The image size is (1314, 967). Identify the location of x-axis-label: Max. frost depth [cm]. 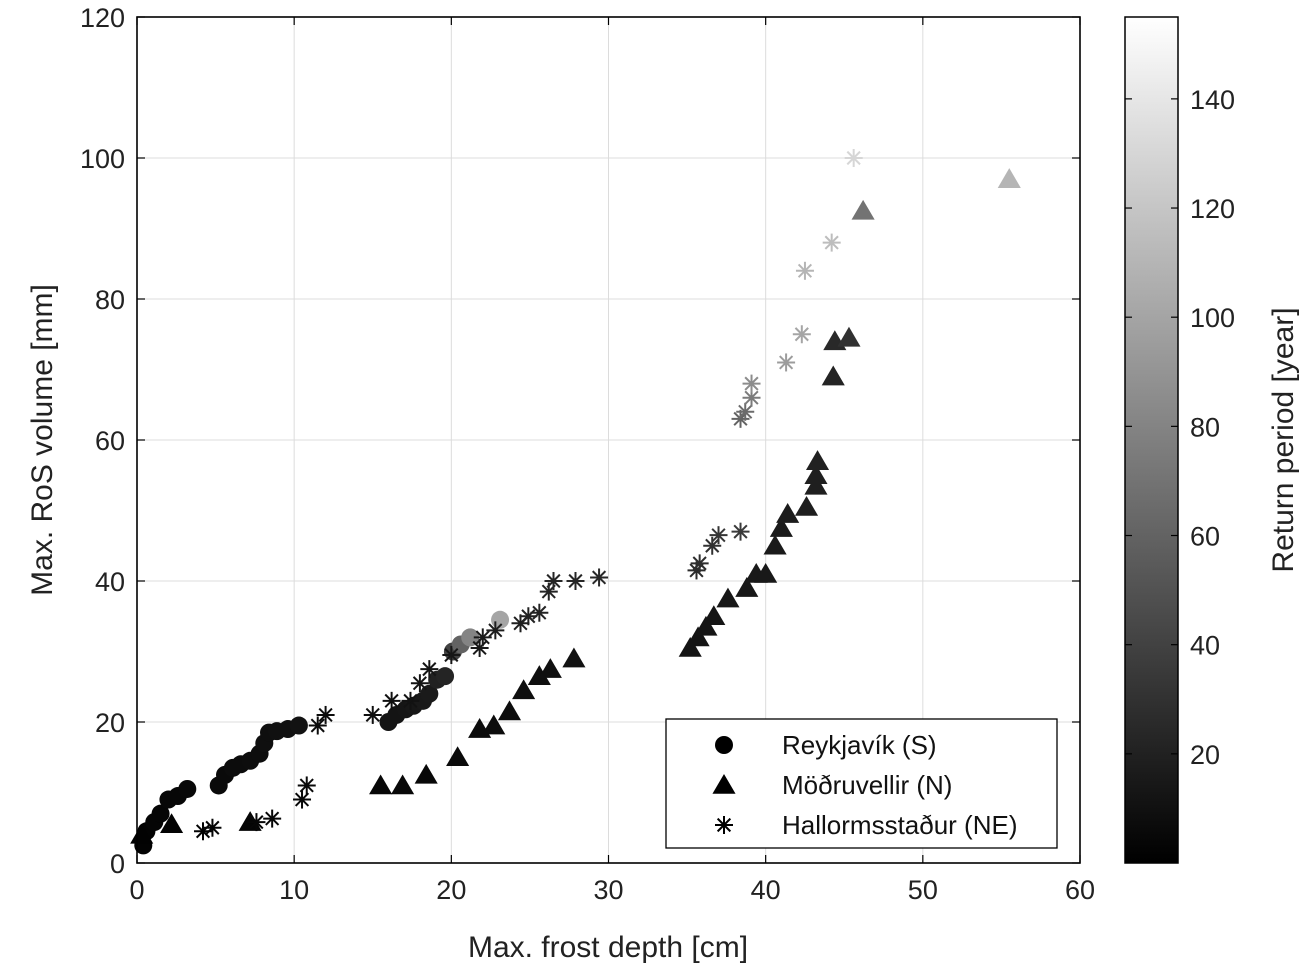
(608, 947).